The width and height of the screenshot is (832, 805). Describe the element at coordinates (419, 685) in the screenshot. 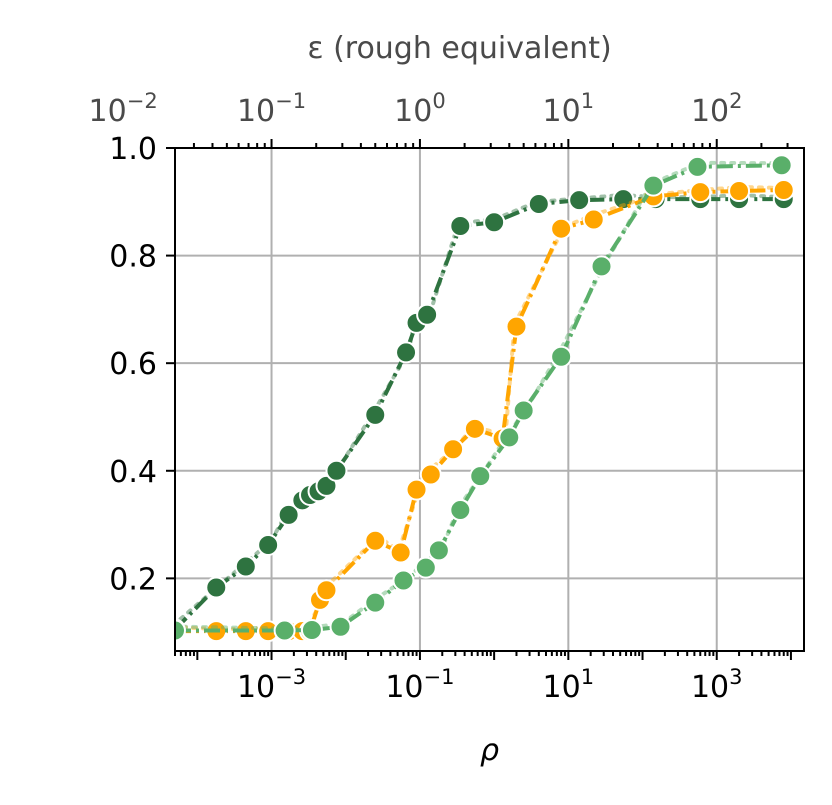

I see `x-tick-label: 10⁻¹` at that location.